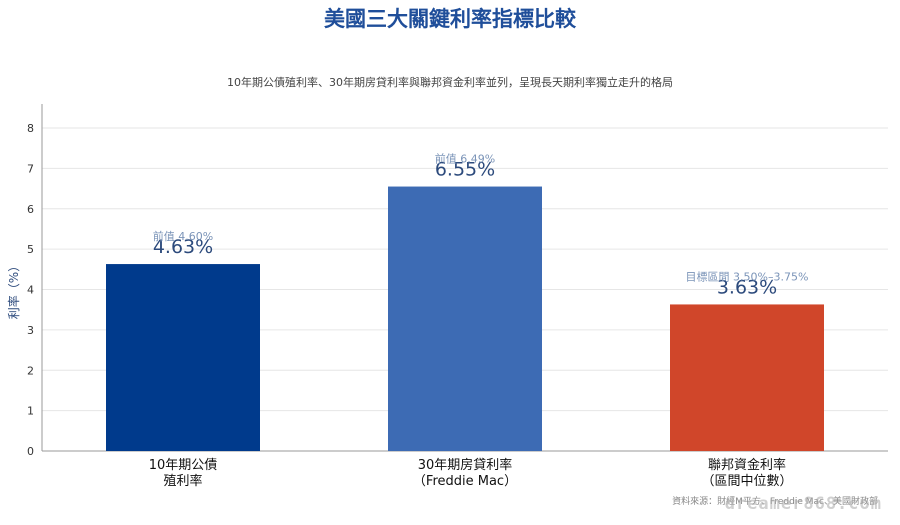 The width and height of the screenshot is (900, 525). Describe the element at coordinates (30, 451) in the screenshot. I see `y-tick-label: 0` at that location.